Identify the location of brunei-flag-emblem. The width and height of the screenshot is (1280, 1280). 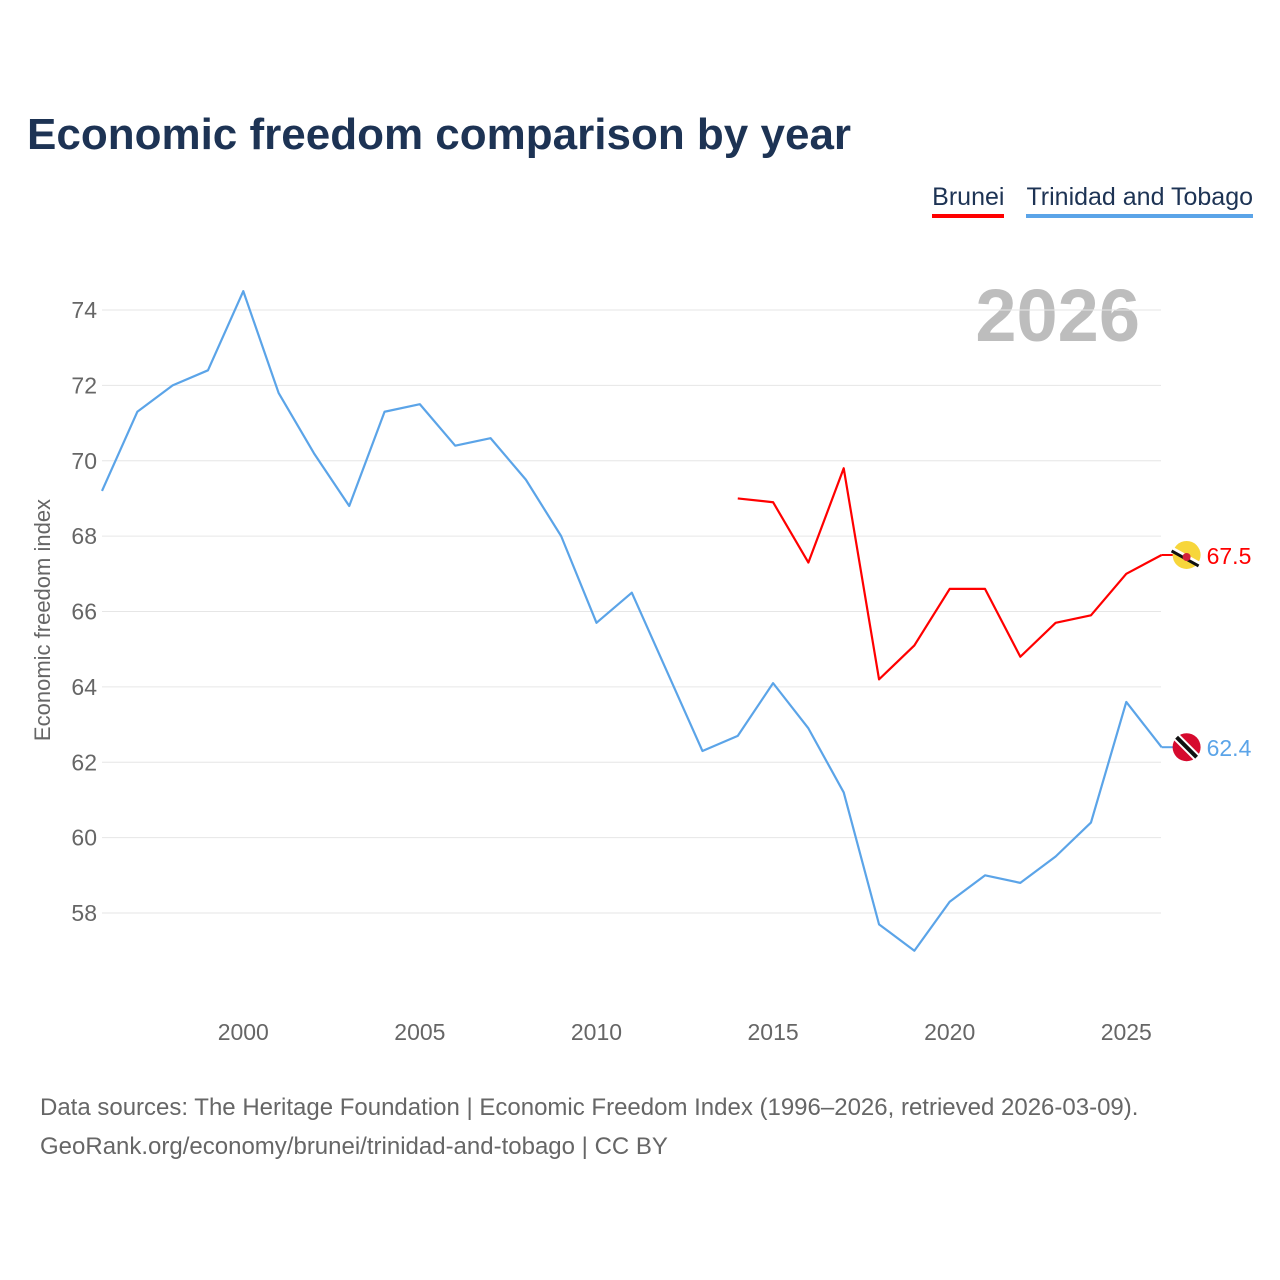
(1186, 556).